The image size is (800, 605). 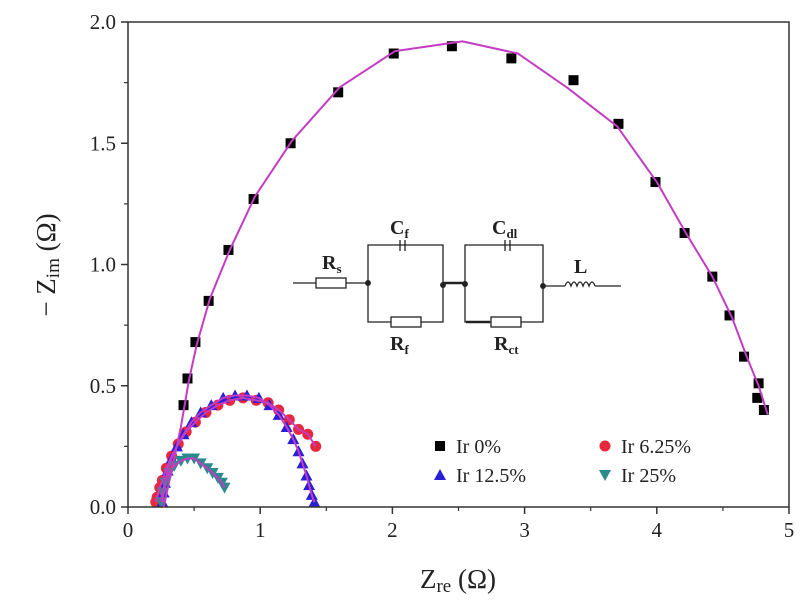 I want to click on legend-marker-triangle-up, so click(x=440, y=474).